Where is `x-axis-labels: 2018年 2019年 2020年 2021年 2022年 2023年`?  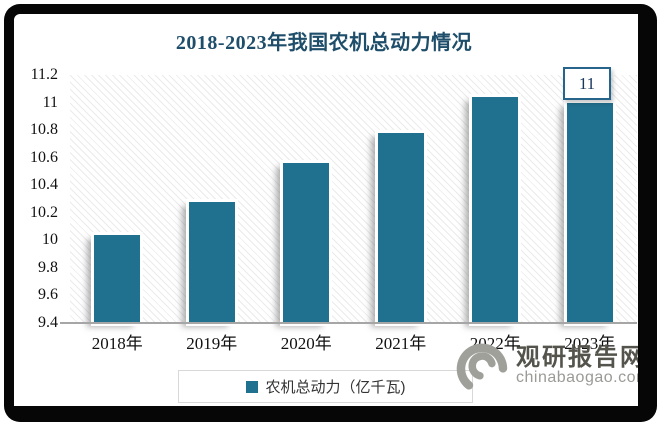 x-axis-labels: 2018年 2019年 2020年 2021年 2022年 2023年 is located at coordinates (353, 341).